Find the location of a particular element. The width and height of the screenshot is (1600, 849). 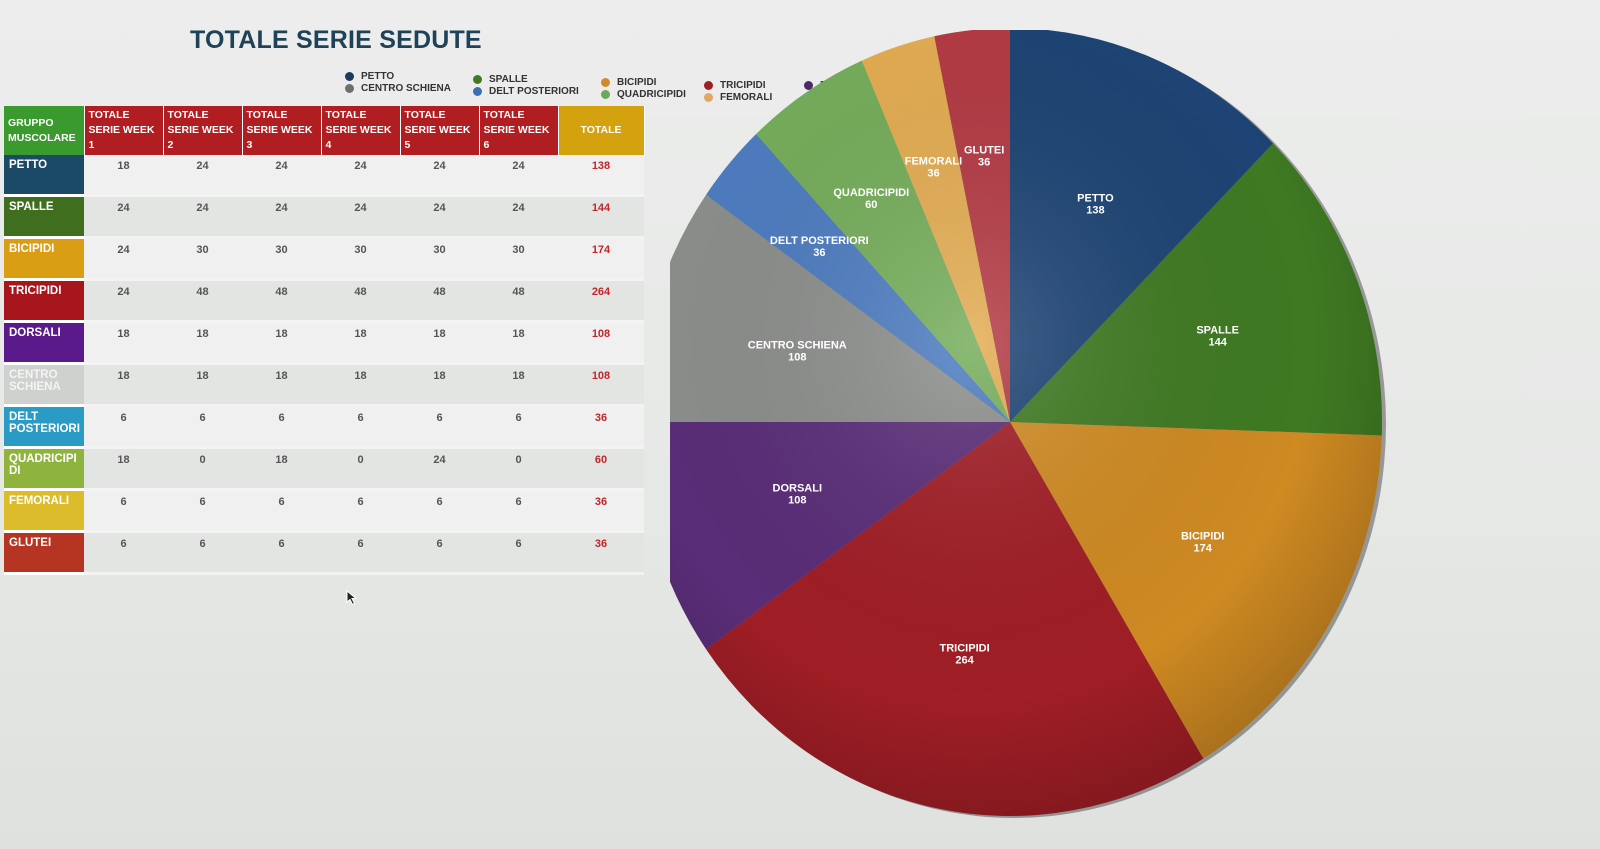

table-row: GLUTEI 6 6 6 6 6 6 36 is located at coordinates (324, 553).